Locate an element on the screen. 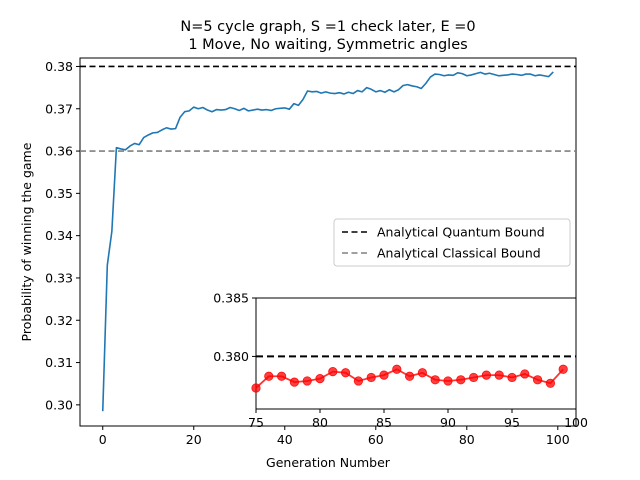 The width and height of the screenshot is (640, 480). legend-box is located at coordinates (452, 242).